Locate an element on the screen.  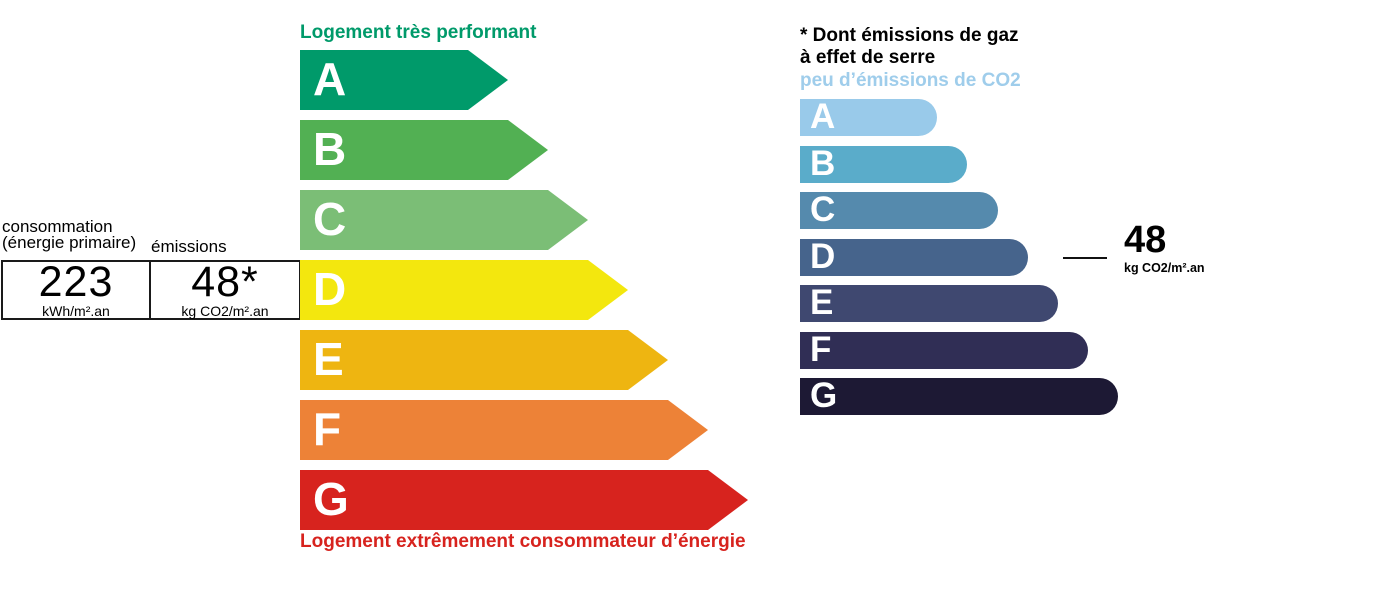
energy-class-letter: A is located at coordinates (330, 79).